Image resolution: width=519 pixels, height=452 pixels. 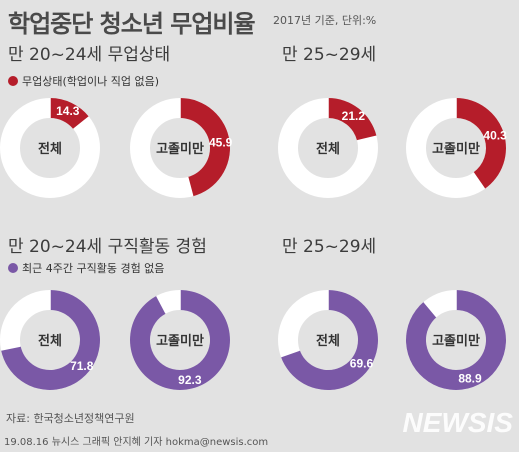 I want to click on source-note: 자료: 한국청소년정책연구원, so click(x=70, y=418).